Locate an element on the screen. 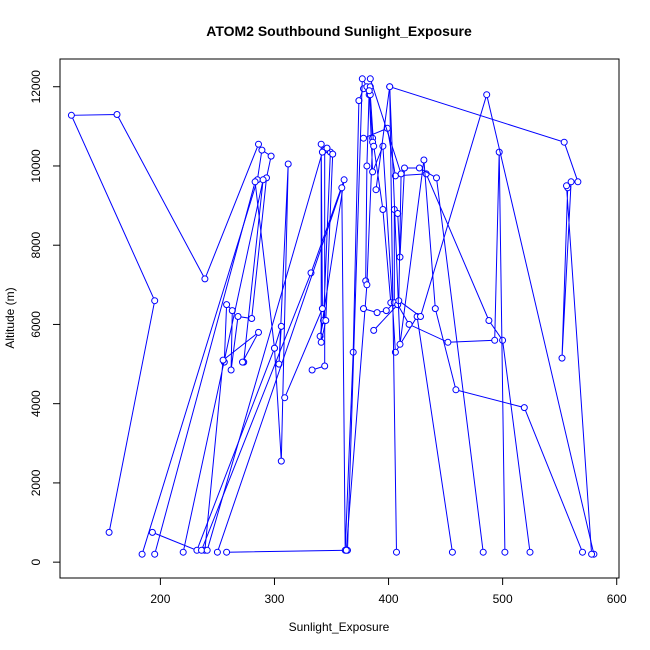  y-axis-label: Altitude (m) is located at coordinates (10, 317).